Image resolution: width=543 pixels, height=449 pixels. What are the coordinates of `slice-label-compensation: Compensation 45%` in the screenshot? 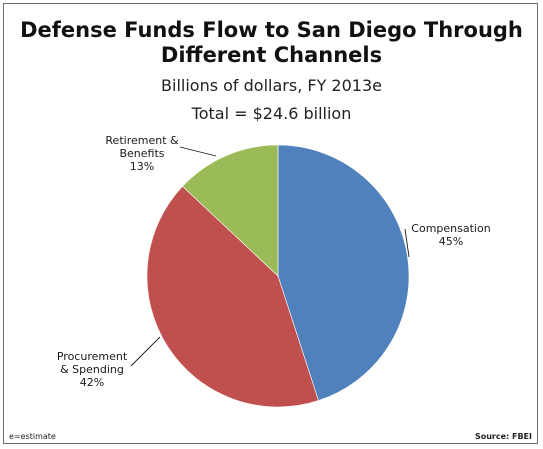 It's located at (450, 235).